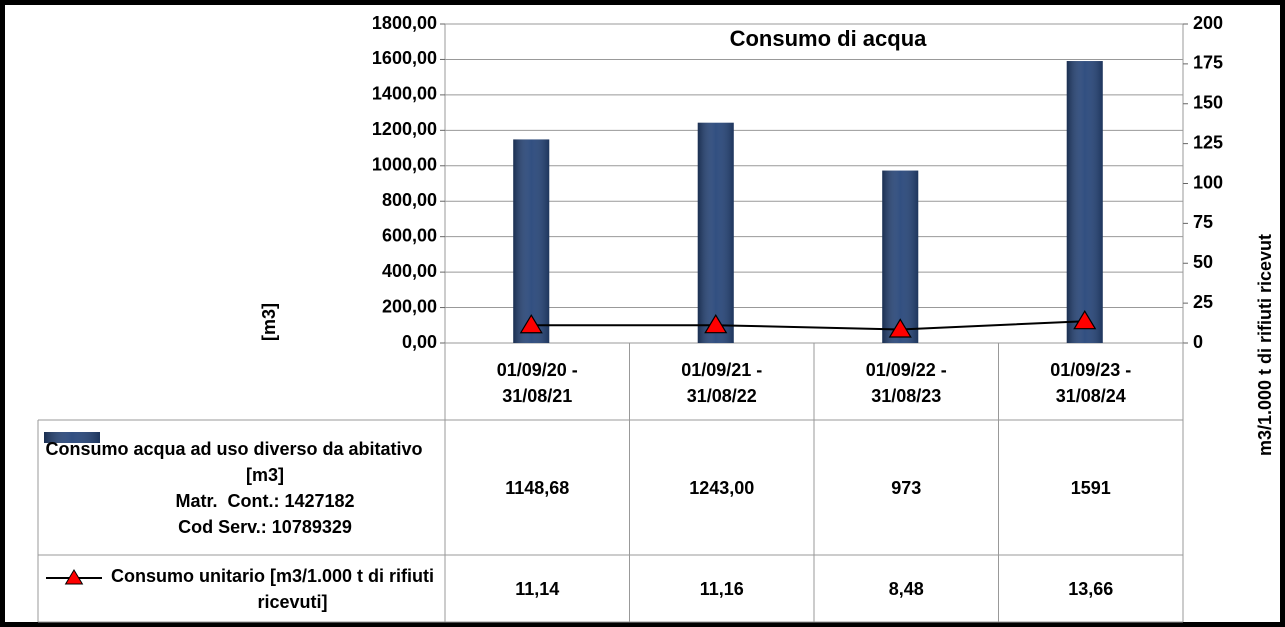  I want to click on table-value: 1148,68, so click(537, 487).